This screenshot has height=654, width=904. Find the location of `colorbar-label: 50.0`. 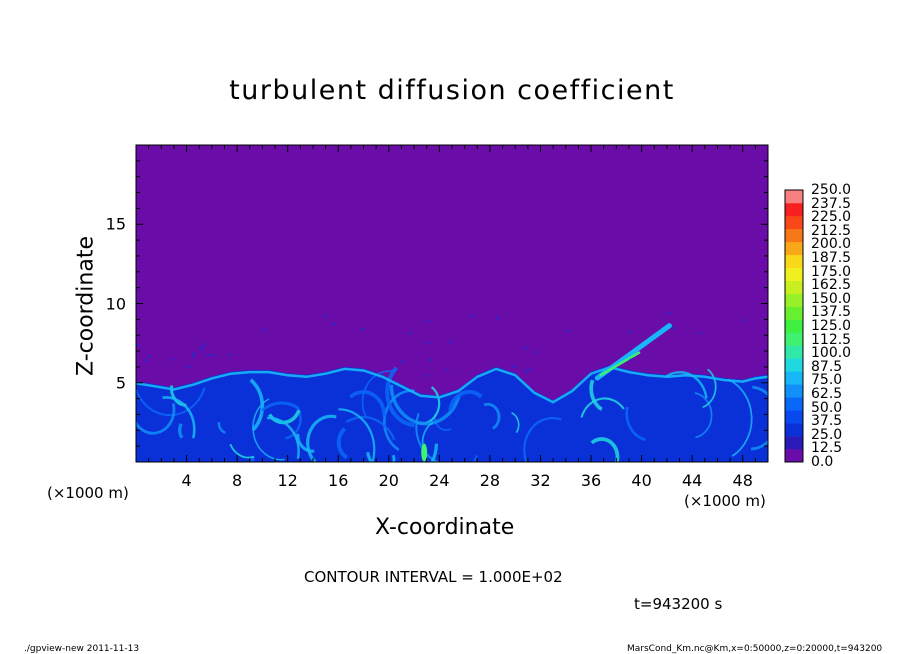

colorbar-label: 50.0 is located at coordinates (827, 407).